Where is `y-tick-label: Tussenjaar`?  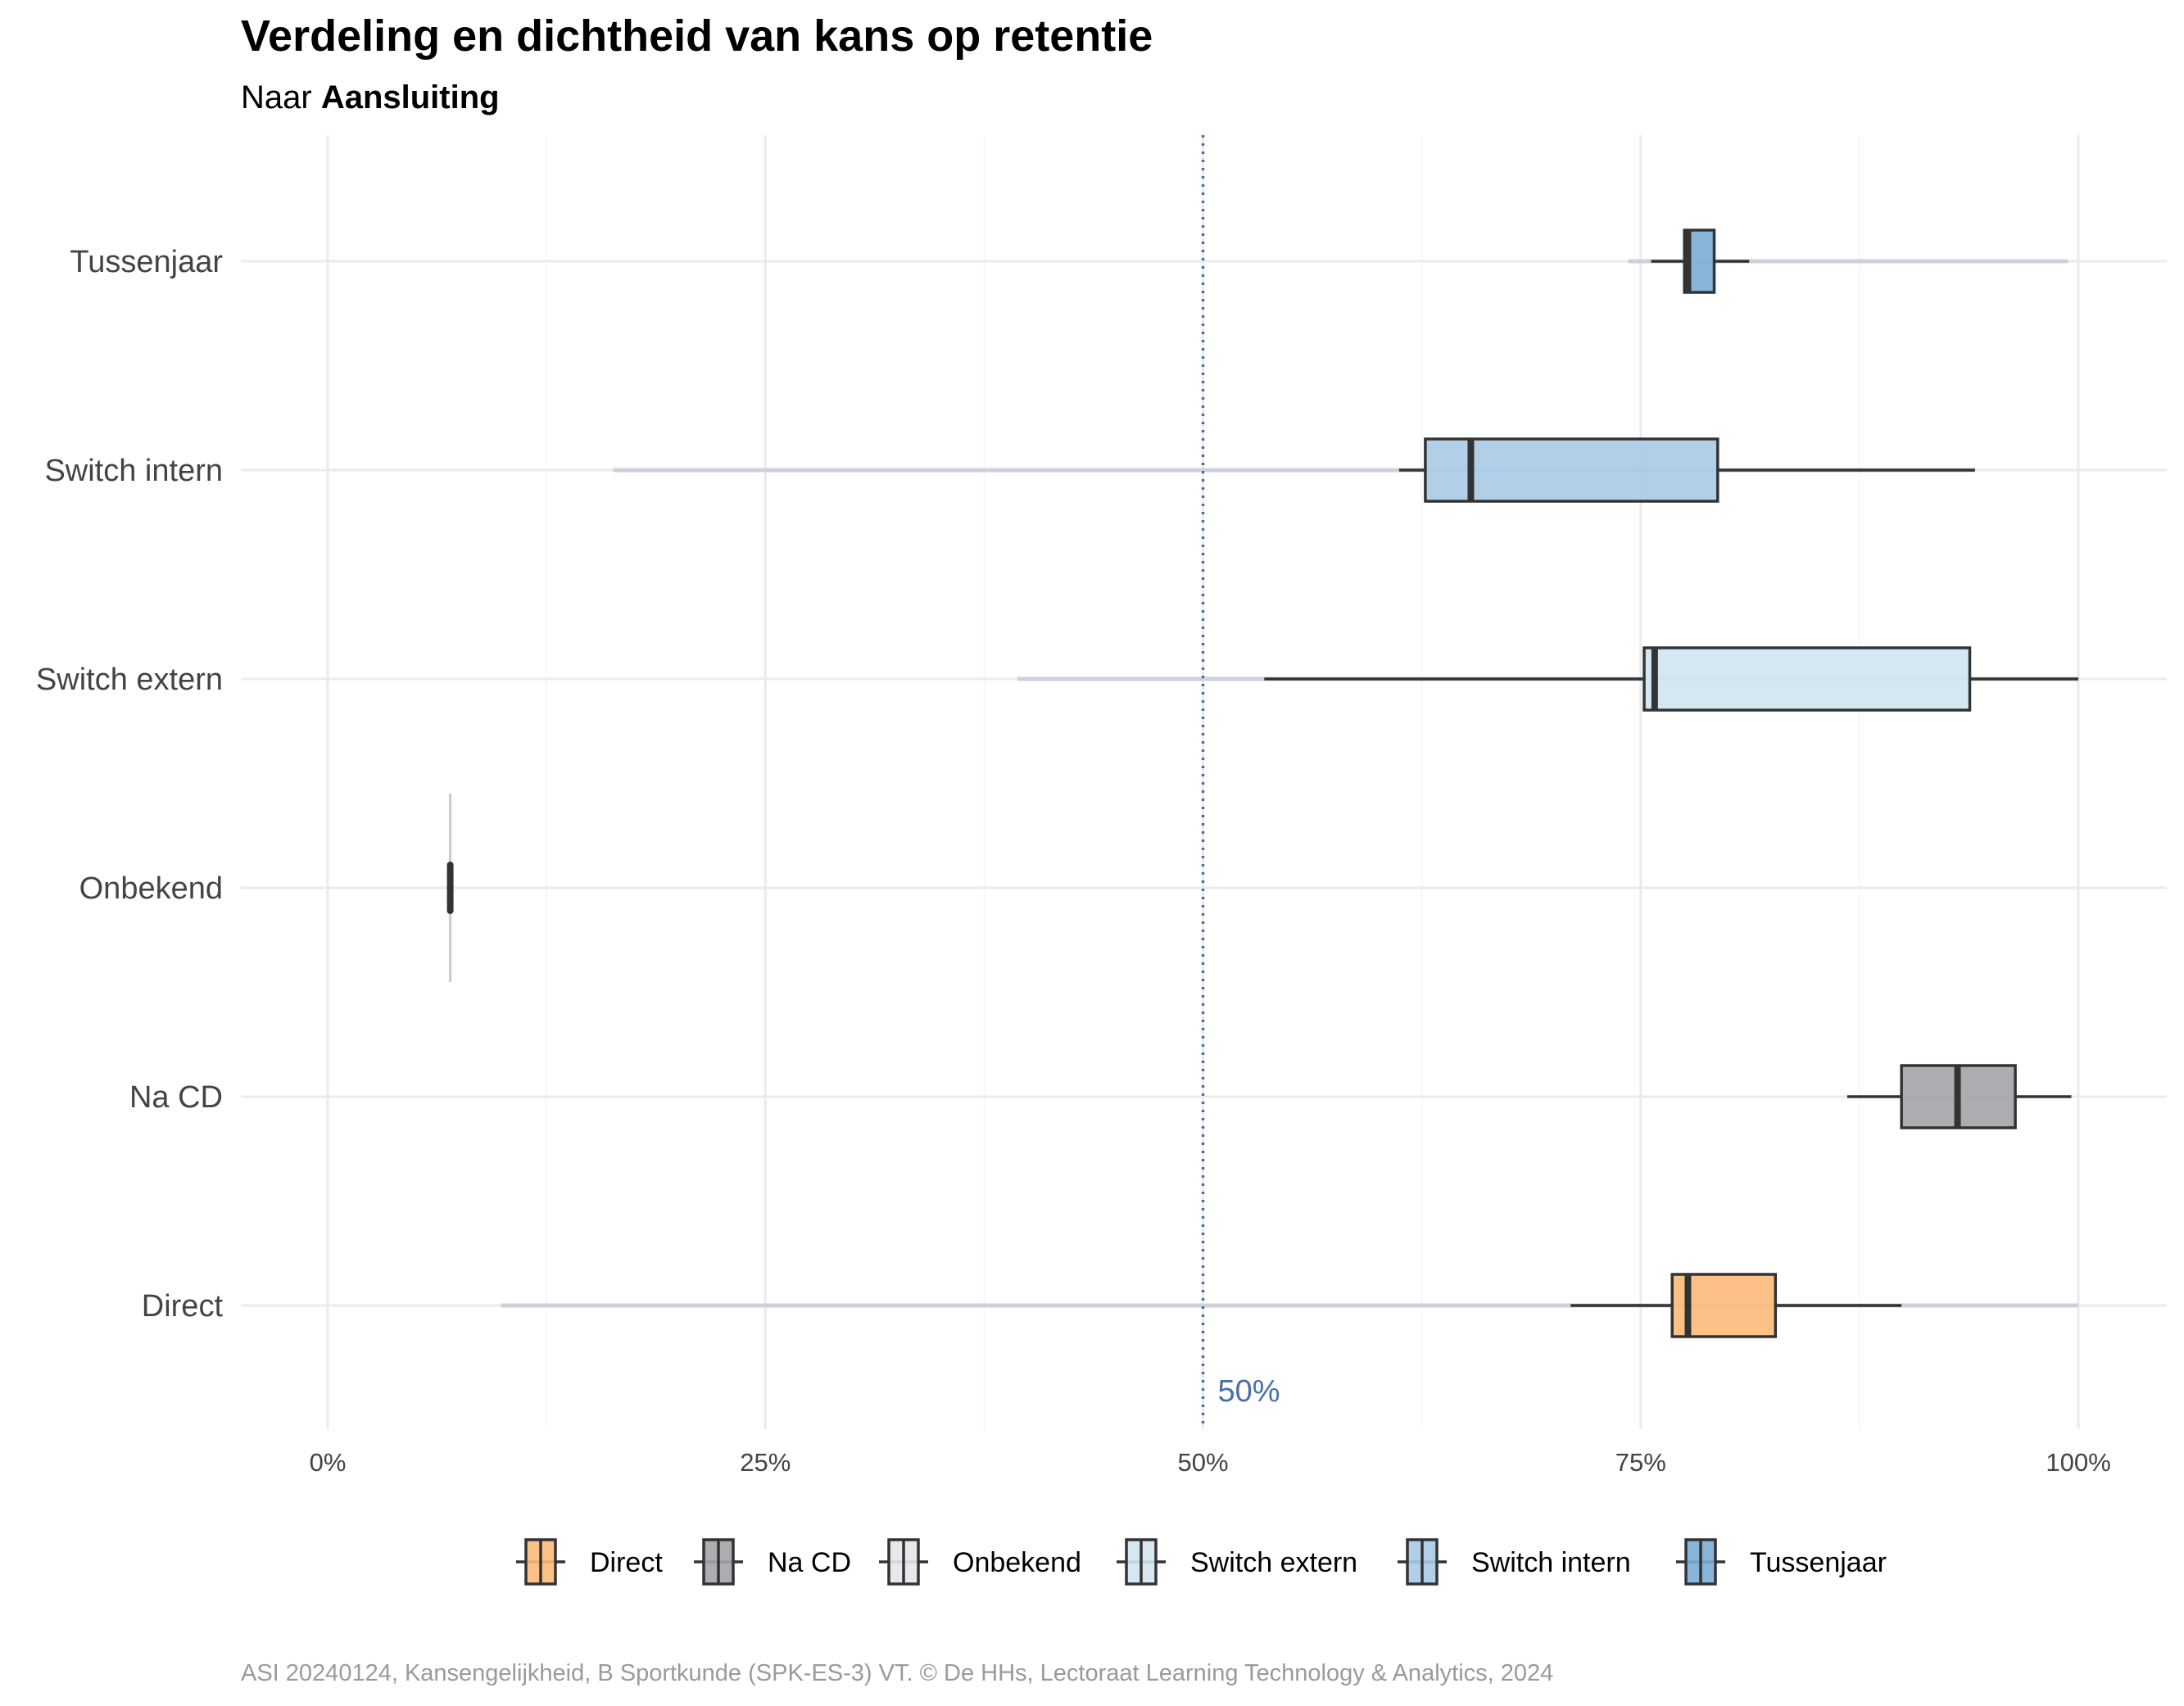 y-tick-label: Tussenjaar is located at coordinates (146, 262).